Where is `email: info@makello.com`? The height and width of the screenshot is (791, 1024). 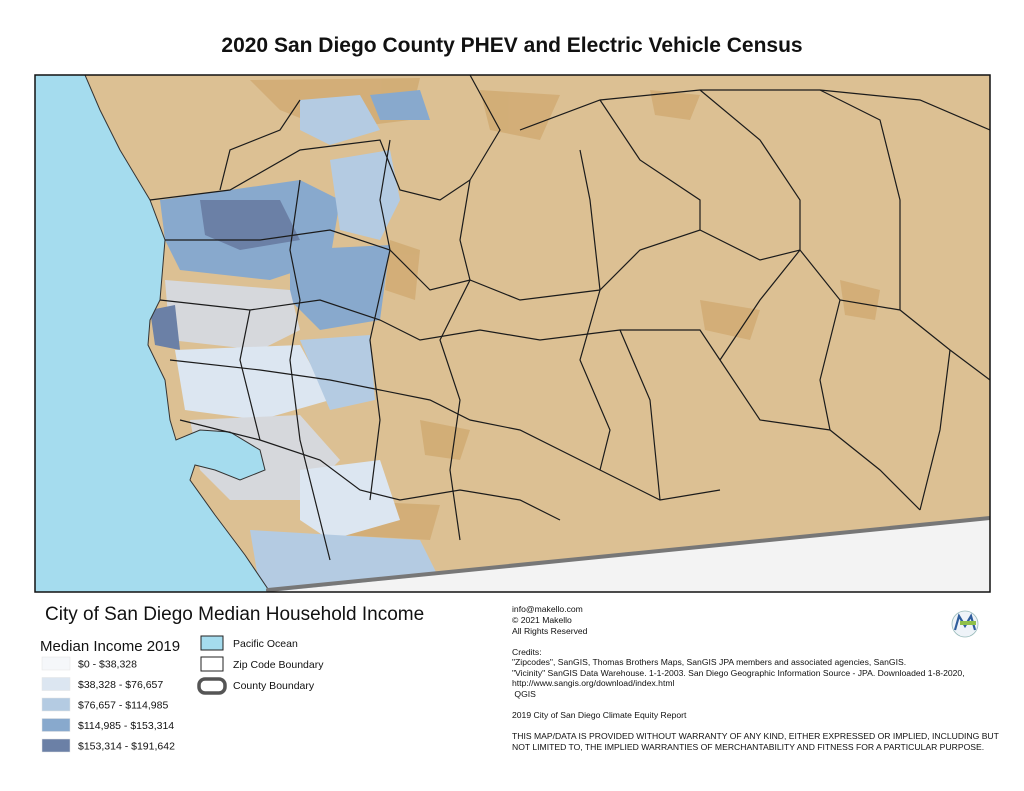
email: info@makello.com is located at coordinates (547, 609).